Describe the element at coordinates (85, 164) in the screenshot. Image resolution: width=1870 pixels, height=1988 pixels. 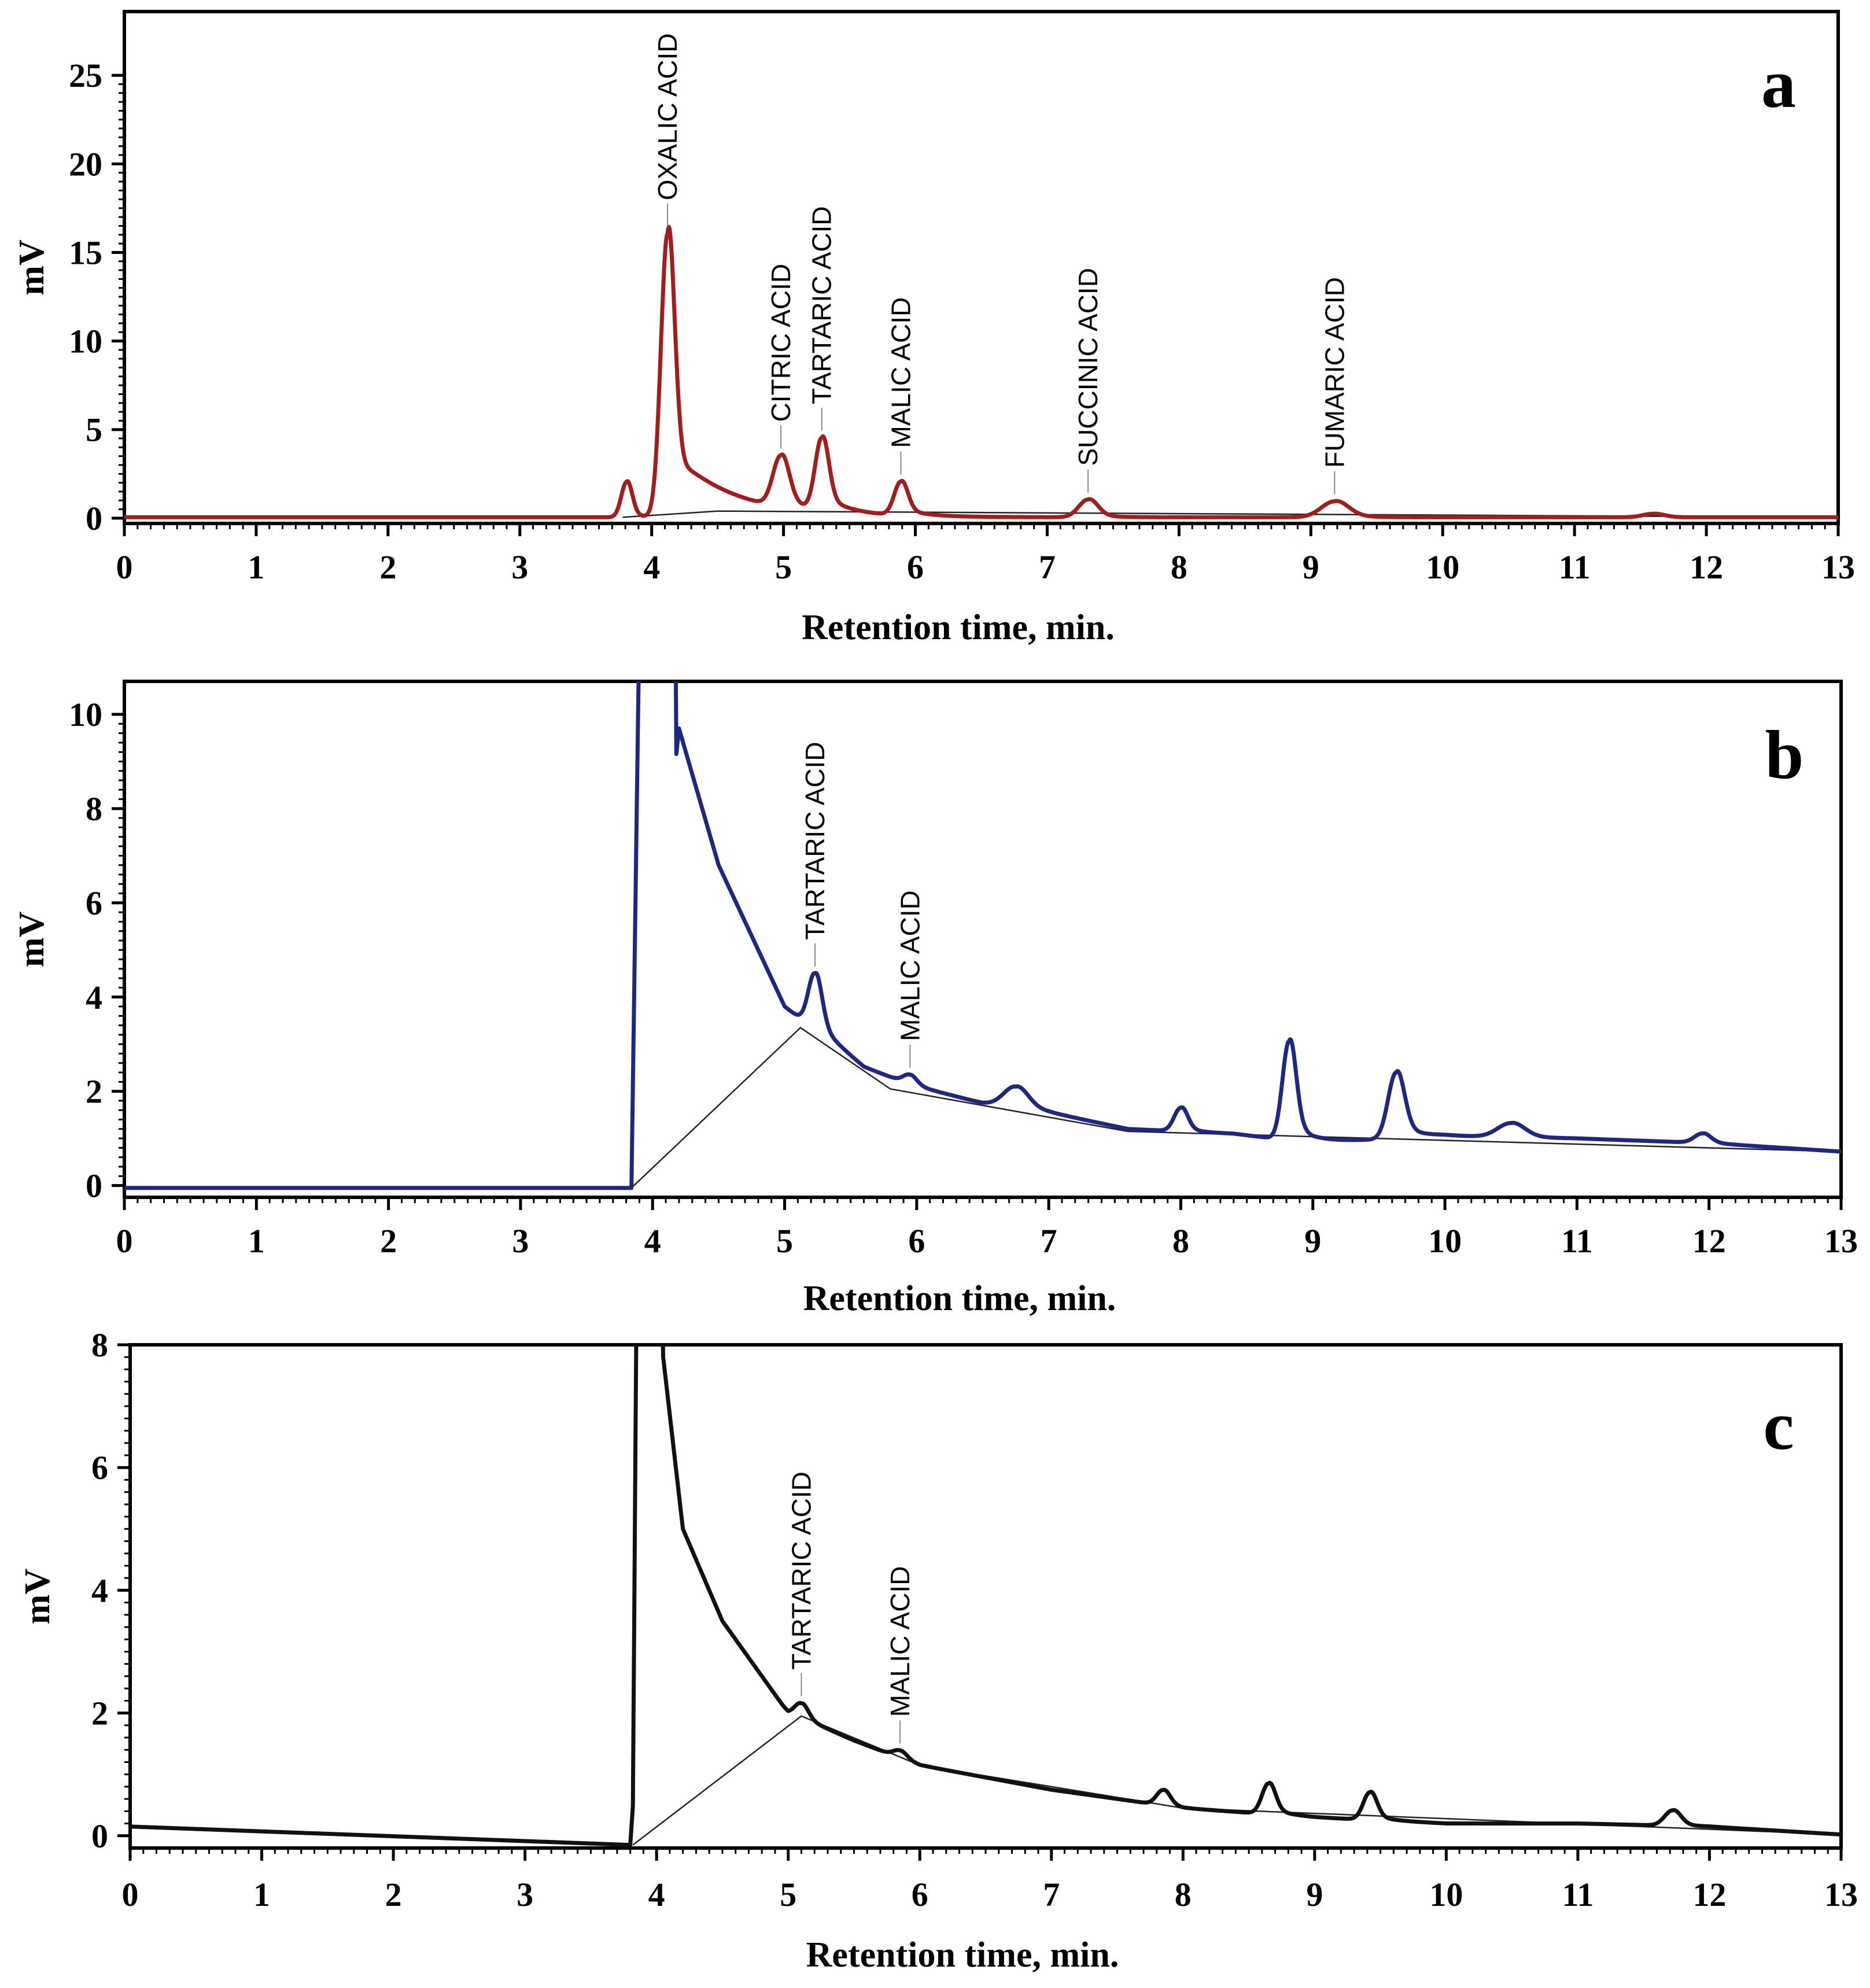
I see `y-tick-label: 20` at that location.